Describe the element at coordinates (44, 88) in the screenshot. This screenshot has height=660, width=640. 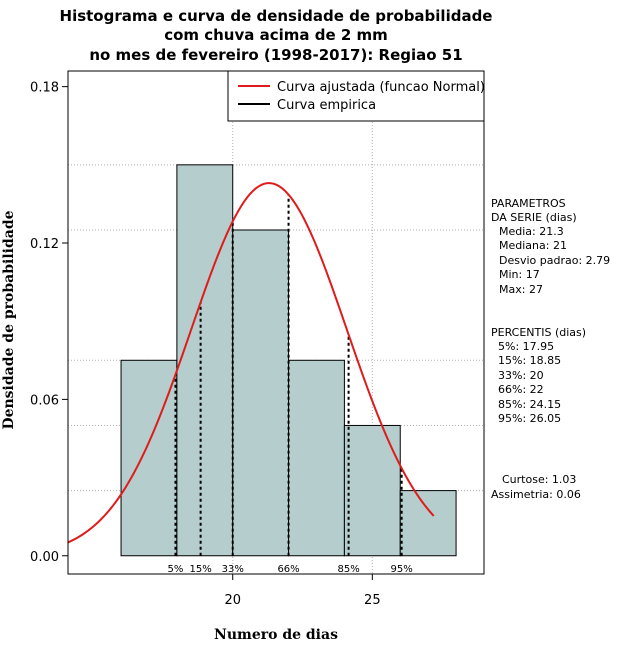
I see `y-tick-label: 0.18` at that location.